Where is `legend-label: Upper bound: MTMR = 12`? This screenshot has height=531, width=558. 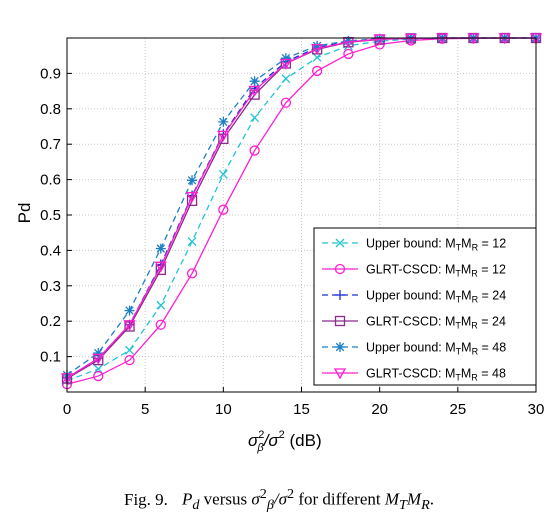 legend-label: Upper bound: MTMR = 12 is located at coordinates (436, 245).